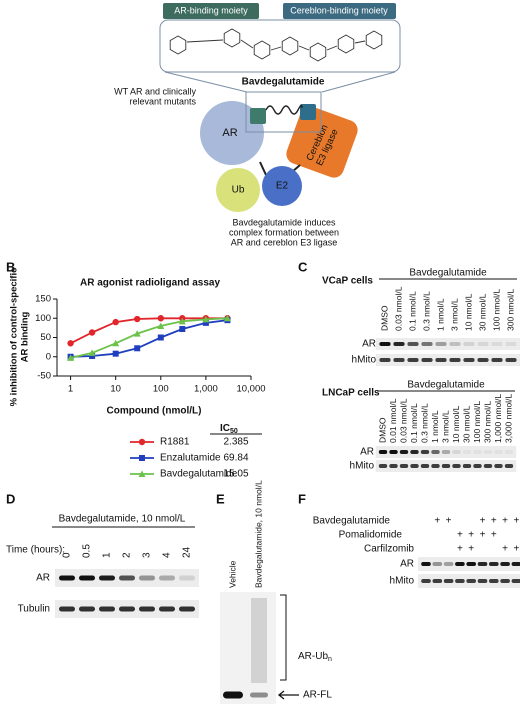 The width and height of the screenshot is (520, 709). What do you see at coordinates (190, 458) in the screenshot?
I see `legend-label: Enzalutamide` at bounding box center [190, 458].